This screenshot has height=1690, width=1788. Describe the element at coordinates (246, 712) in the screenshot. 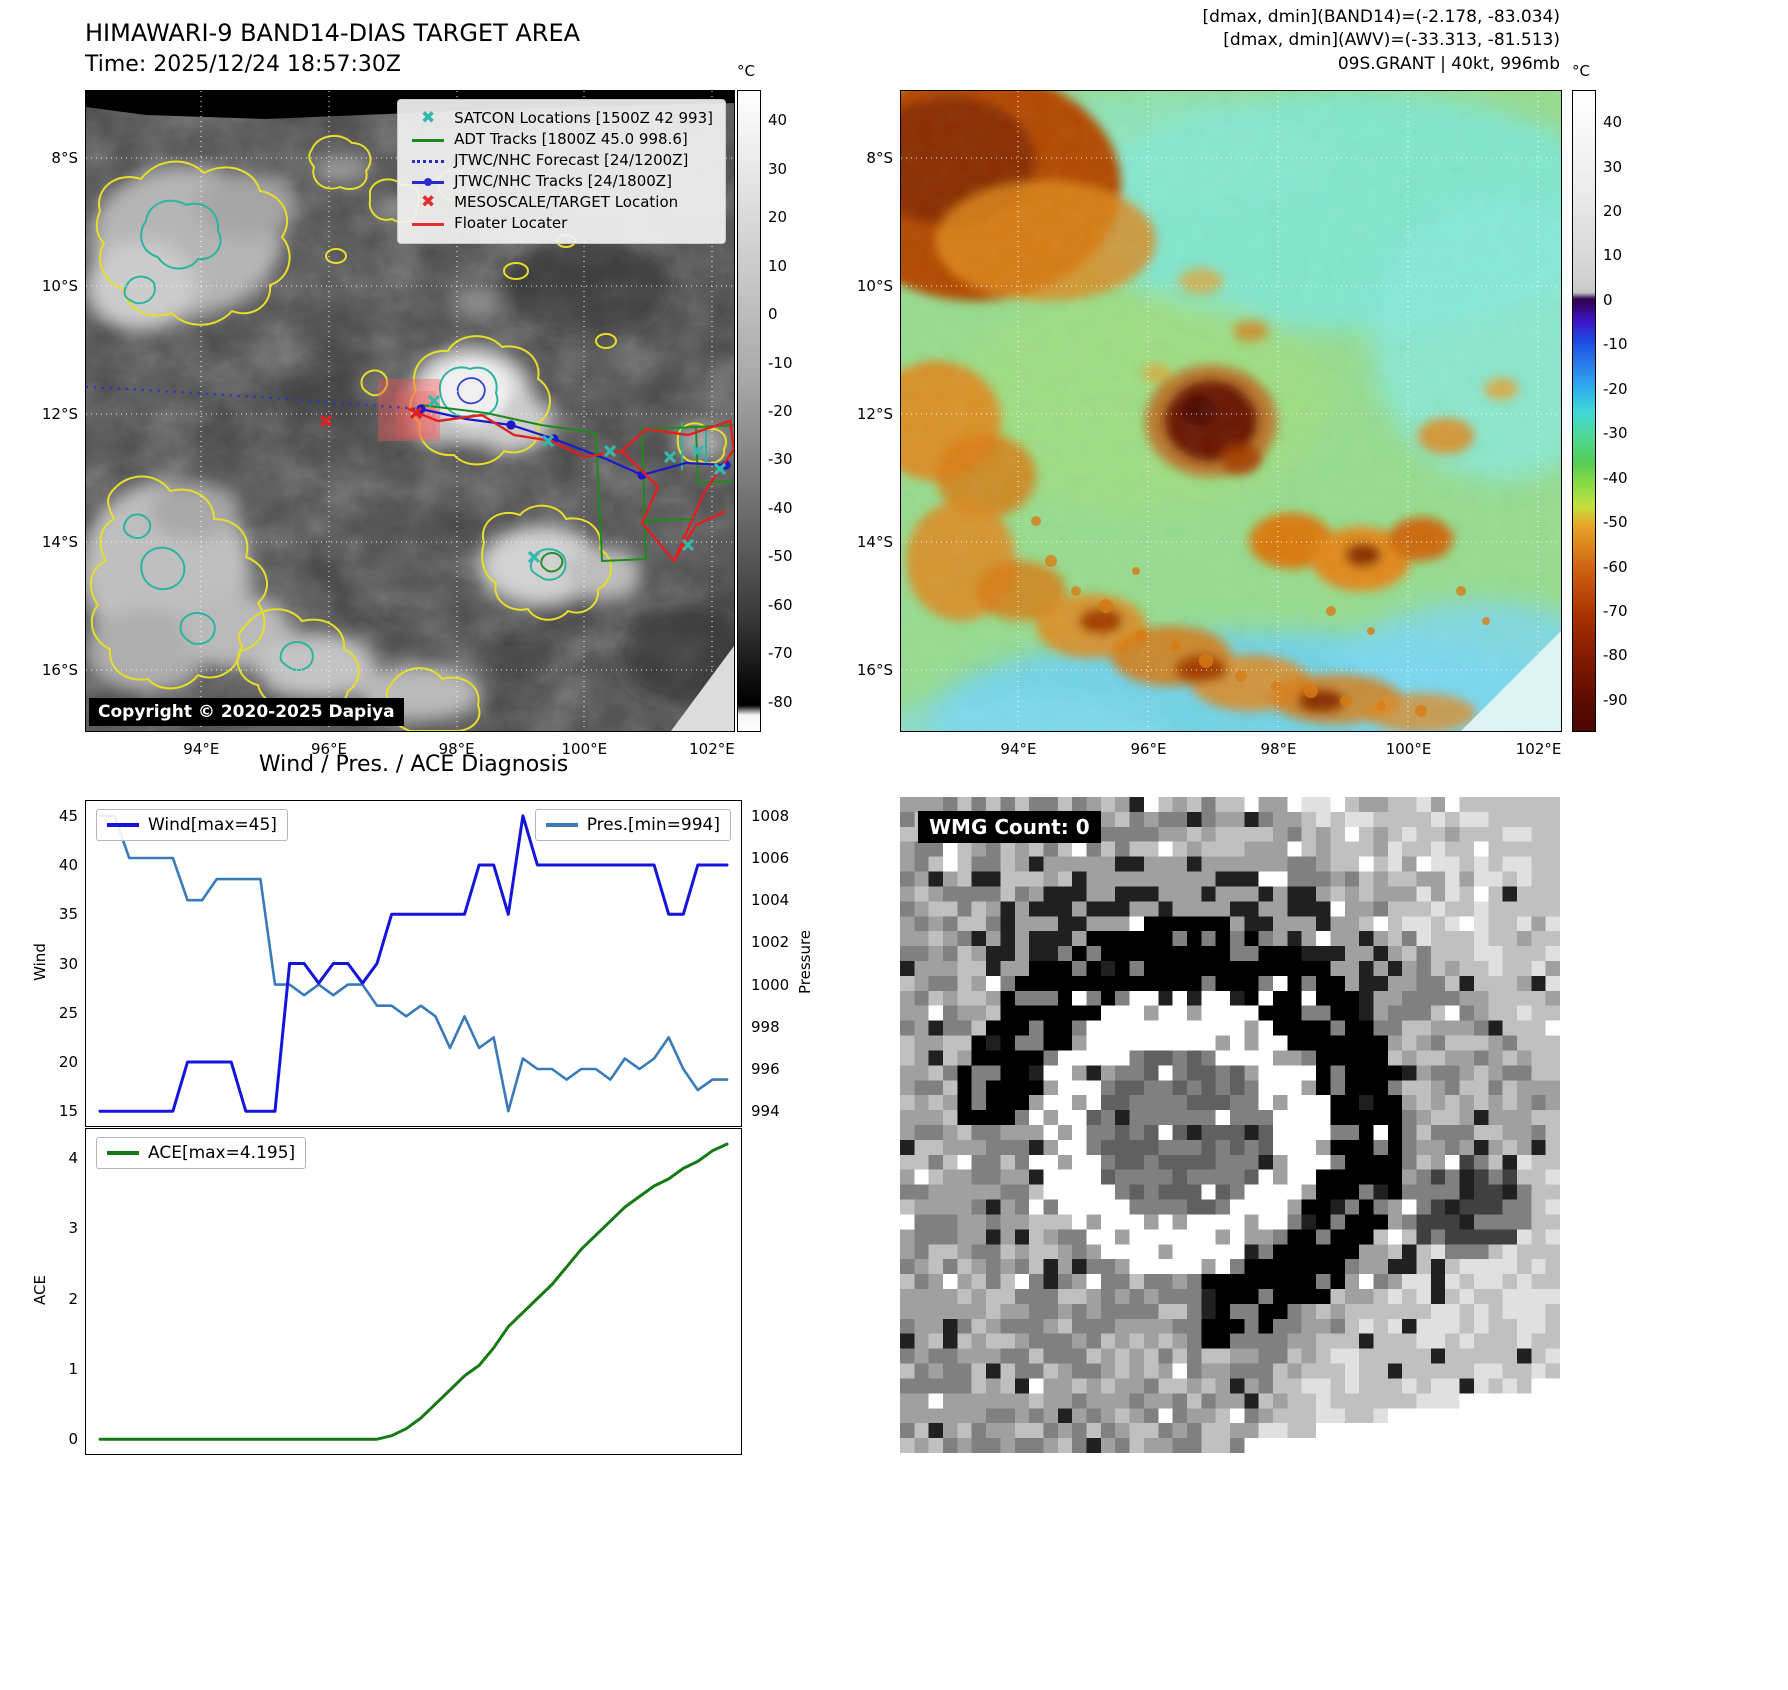

I see `copyright-badge: Copyright © 2020-2025 Dapiya` at that location.